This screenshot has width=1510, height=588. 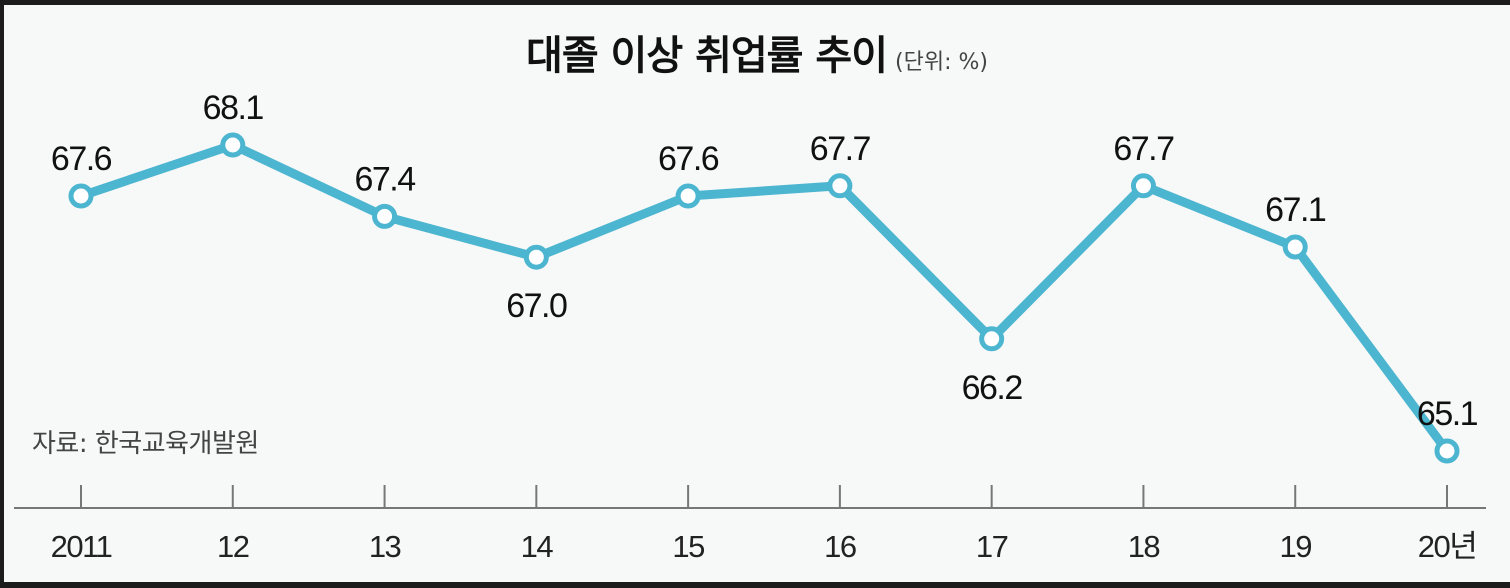 What do you see at coordinates (992, 388) in the screenshot?
I see `data-value-label: 66.2` at bounding box center [992, 388].